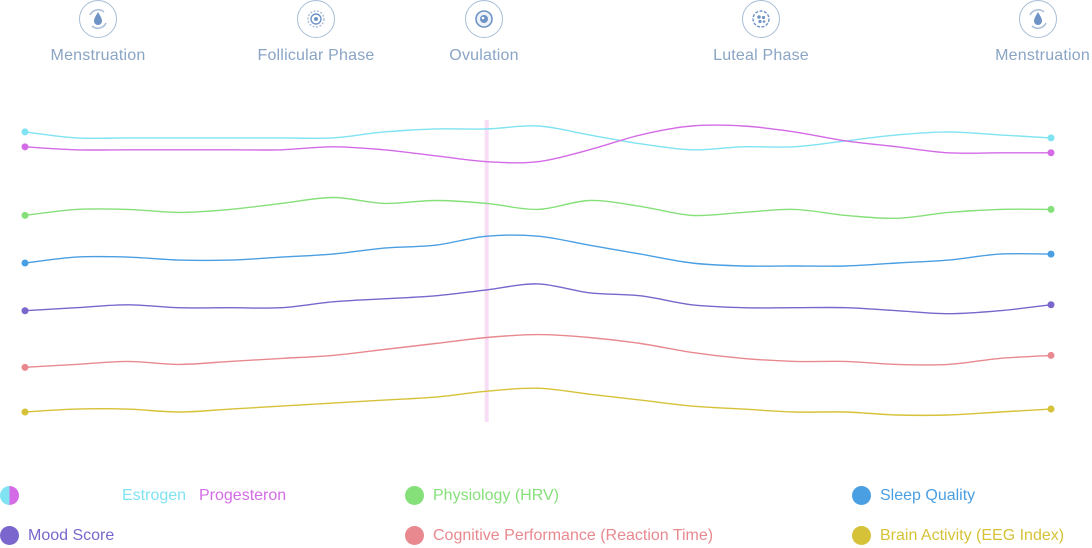  I want to click on series-point-cognitive-performance-reaction-time-start, so click(25, 367).